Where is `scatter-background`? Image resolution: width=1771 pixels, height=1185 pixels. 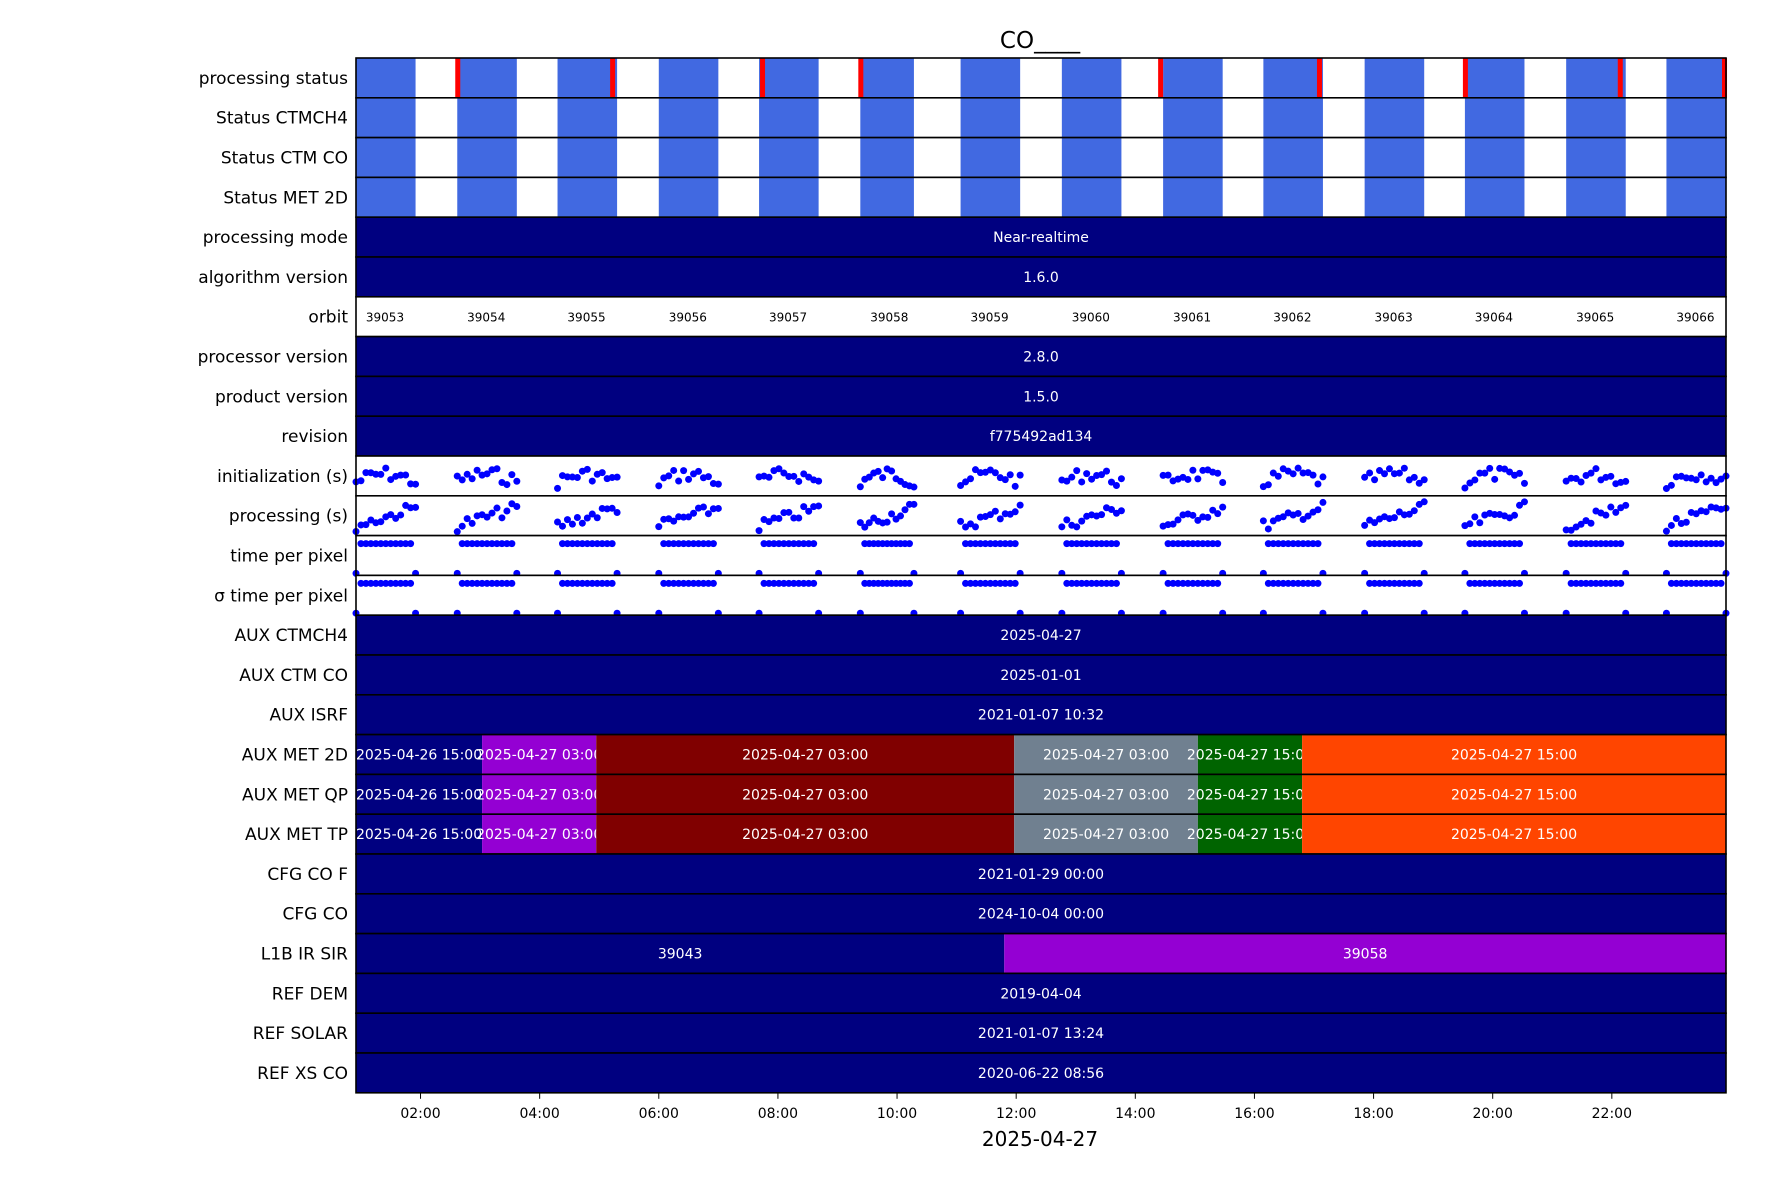 scatter-background is located at coordinates (1041, 476).